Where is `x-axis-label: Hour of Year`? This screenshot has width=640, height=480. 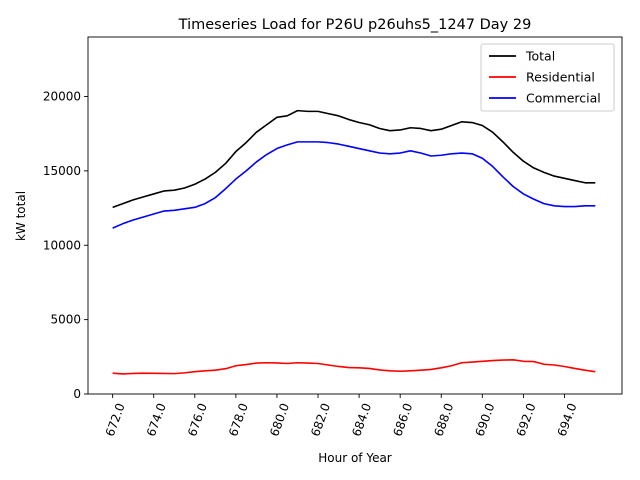 x-axis-label: Hour of Year is located at coordinates (355, 458).